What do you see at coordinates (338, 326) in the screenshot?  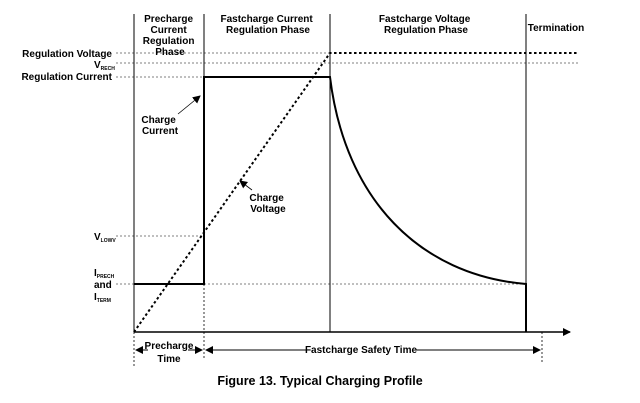 I see `timing-dashed-drops` at bounding box center [338, 326].